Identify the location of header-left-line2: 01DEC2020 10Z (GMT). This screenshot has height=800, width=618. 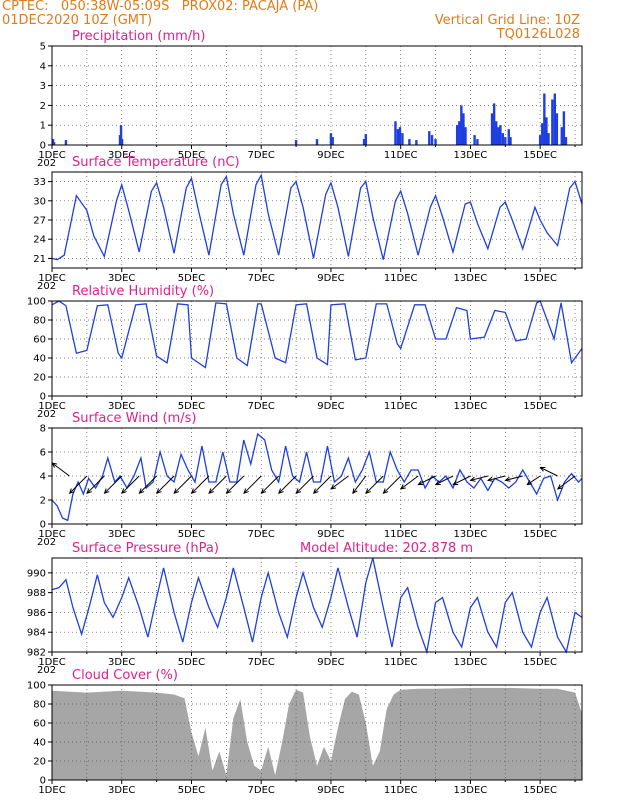
(77, 20).